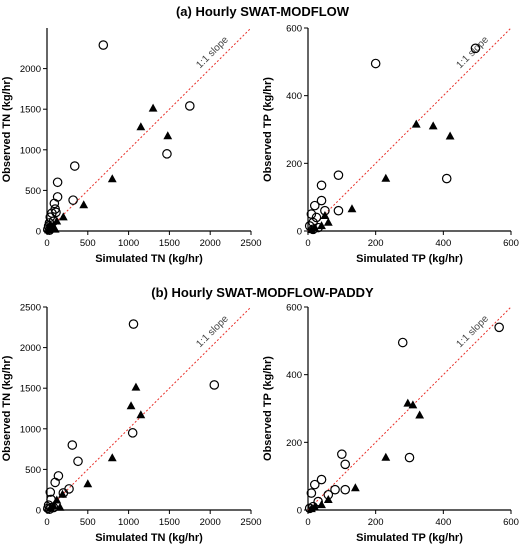  Describe the element at coordinates (268, 129) in the screenshot. I see `y-axis-label: Observed TP (kg/hr)` at that location.